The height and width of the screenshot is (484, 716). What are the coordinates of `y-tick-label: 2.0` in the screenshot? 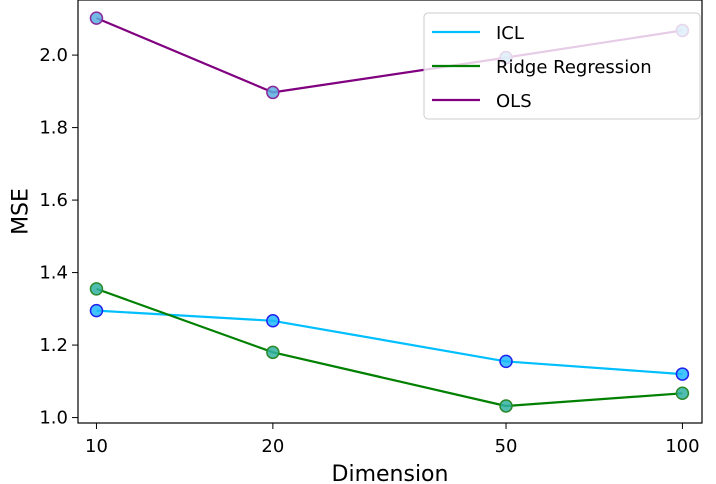 It's located at (53, 55).